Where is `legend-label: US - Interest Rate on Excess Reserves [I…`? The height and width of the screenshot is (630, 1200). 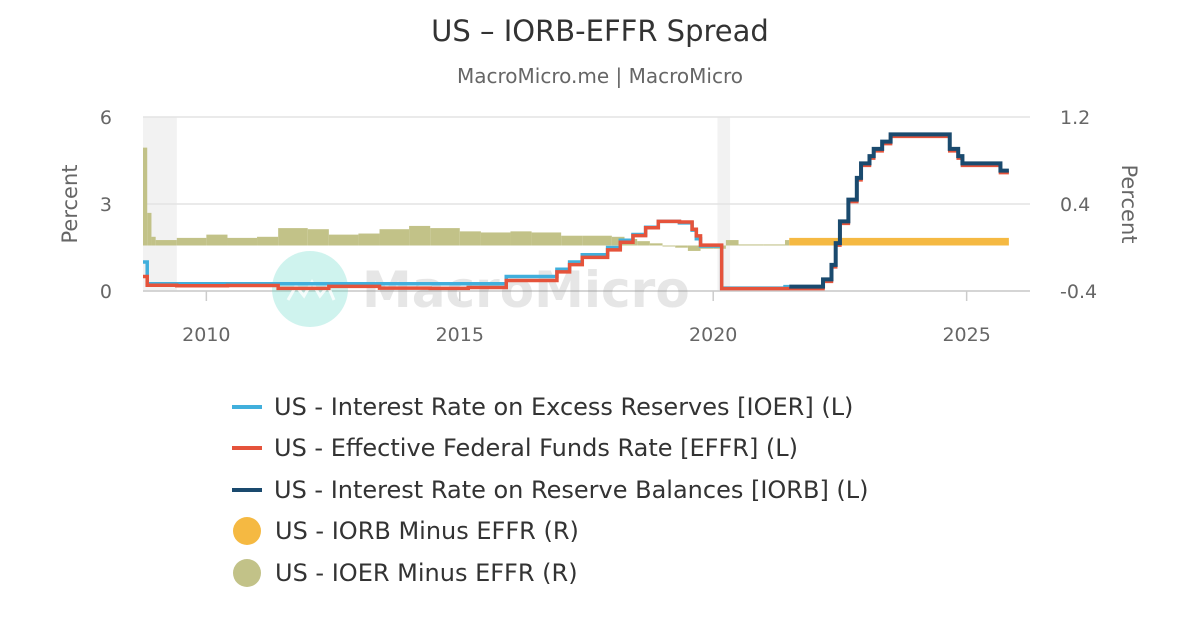 legend-label: US - Interest Rate on Excess Reserves [I… is located at coordinates (564, 406).